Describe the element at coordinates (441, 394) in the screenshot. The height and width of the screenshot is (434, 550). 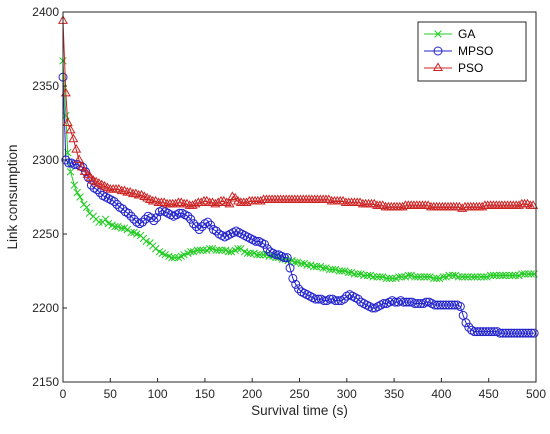
I see `x-tick-label: 400` at that location.